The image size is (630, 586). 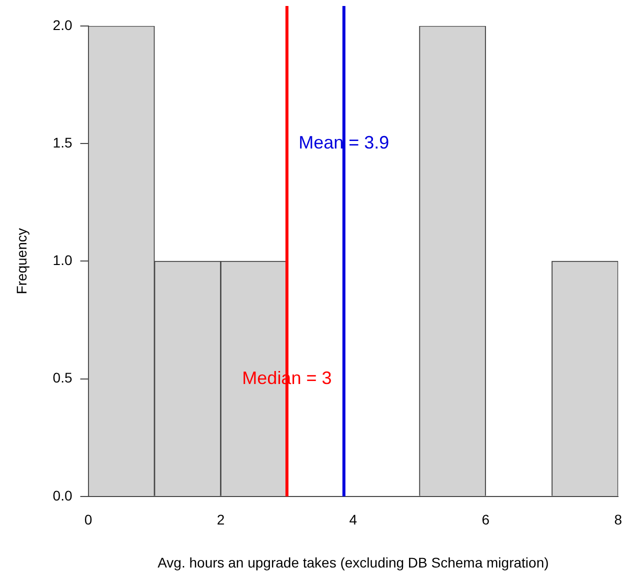 What do you see at coordinates (88, 520) in the screenshot?
I see `x-tick-label: 0` at bounding box center [88, 520].